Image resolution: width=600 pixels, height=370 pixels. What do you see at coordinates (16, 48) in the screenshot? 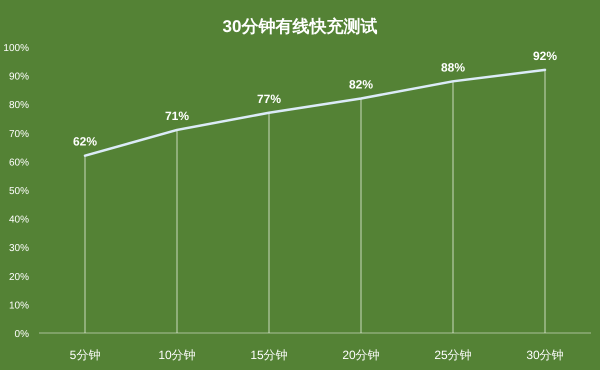
I see `y-tick-label: 100%` at bounding box center [16, 48].